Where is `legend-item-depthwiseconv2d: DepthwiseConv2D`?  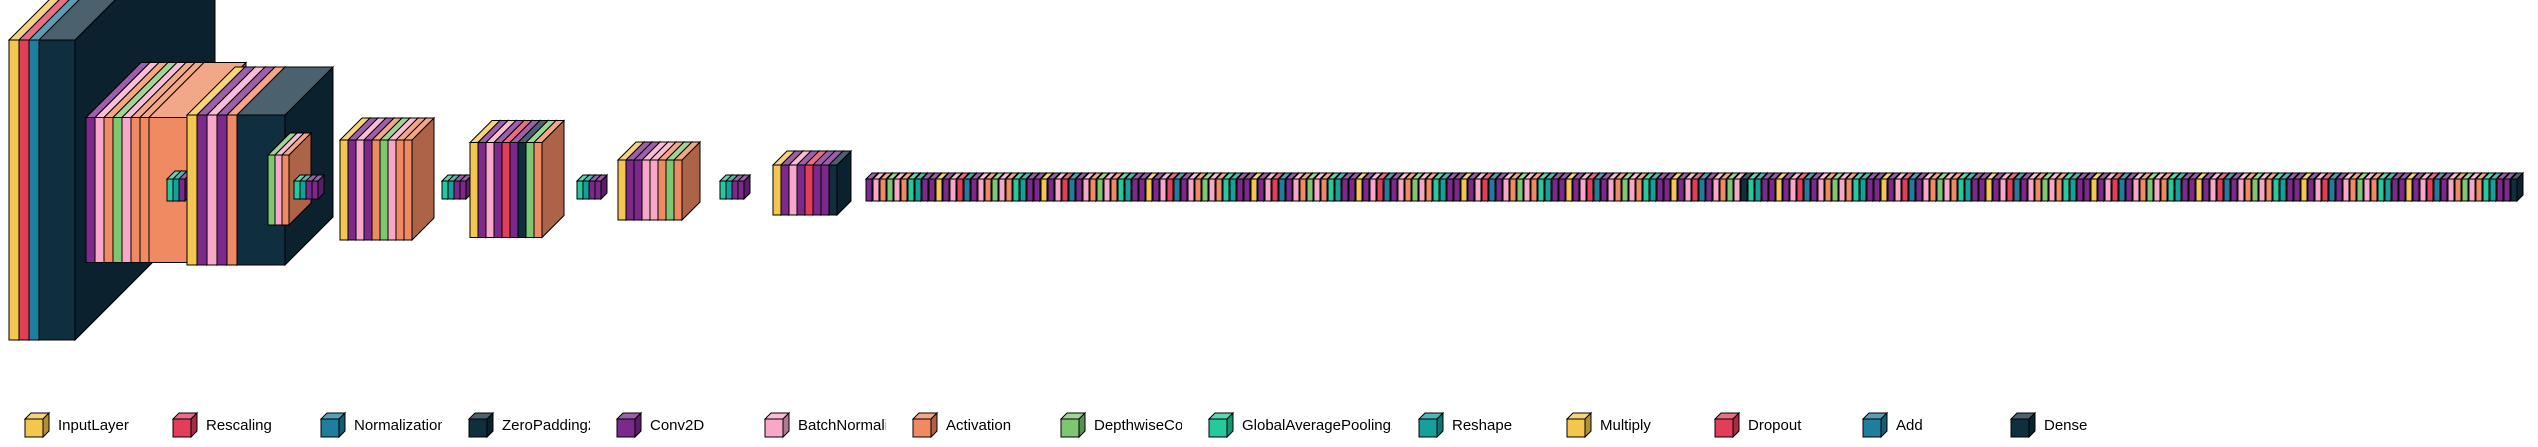
legend-item-depthwiseconv2d: DepthwiseConv2D is located at coordinates (1120, 425).